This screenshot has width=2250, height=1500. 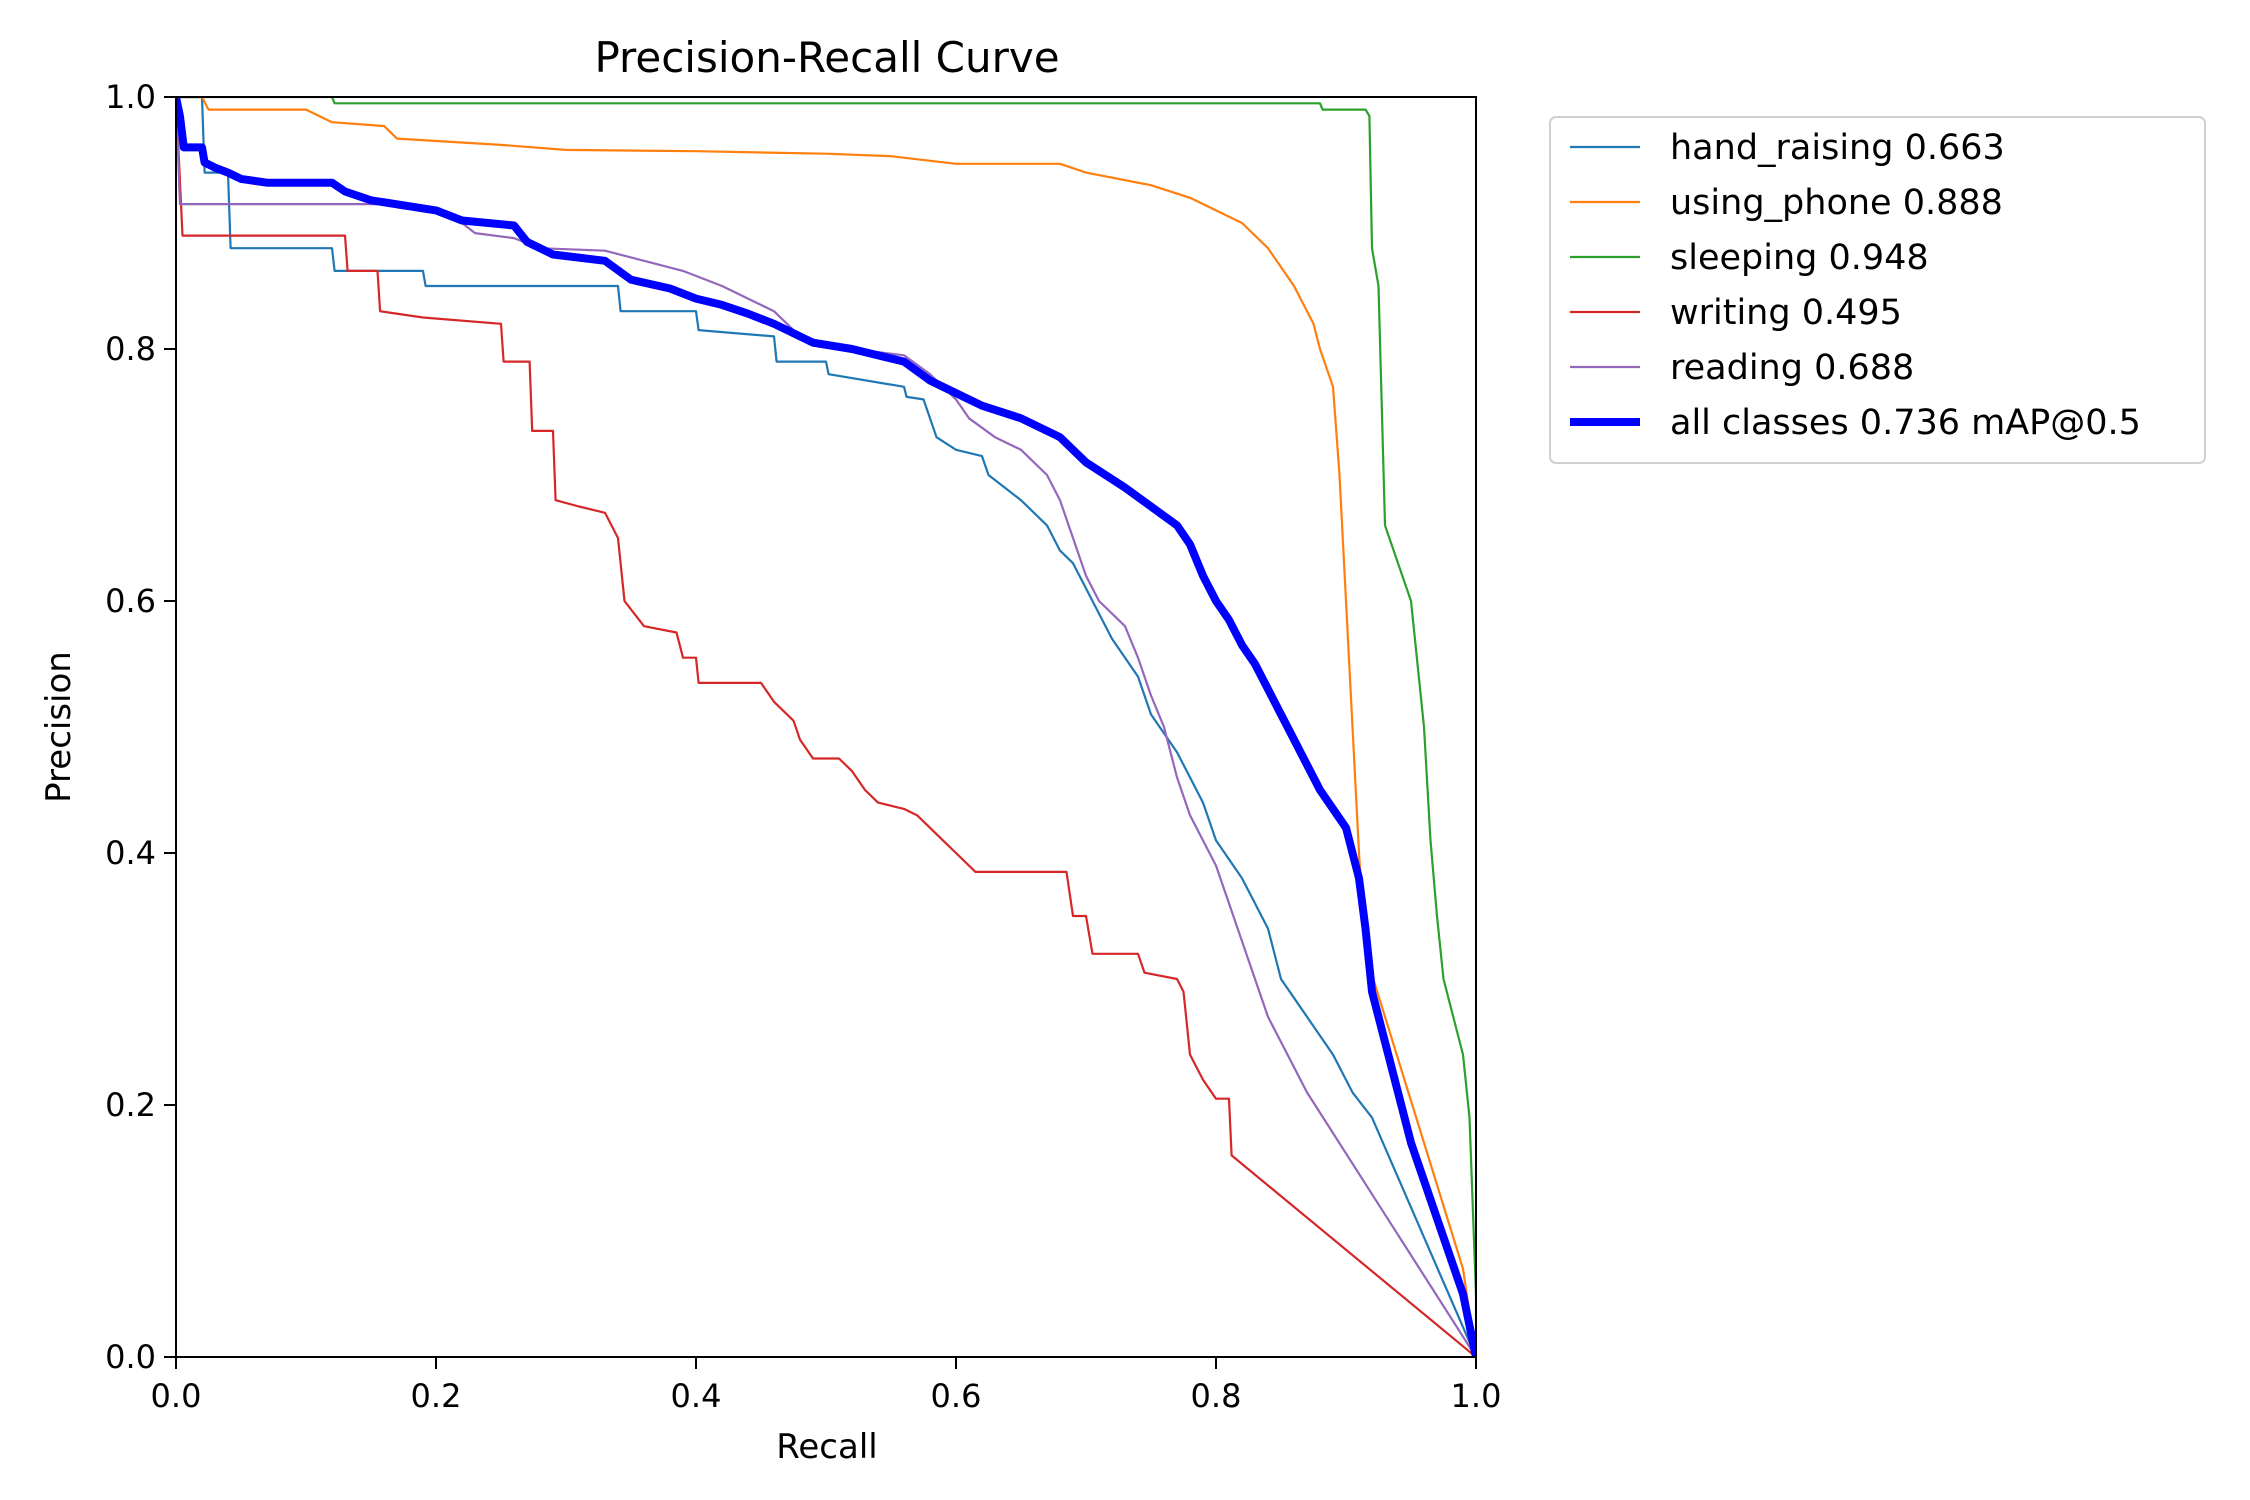 I want to click on y-tick-label: 0.4, so click(x=130, y=853).